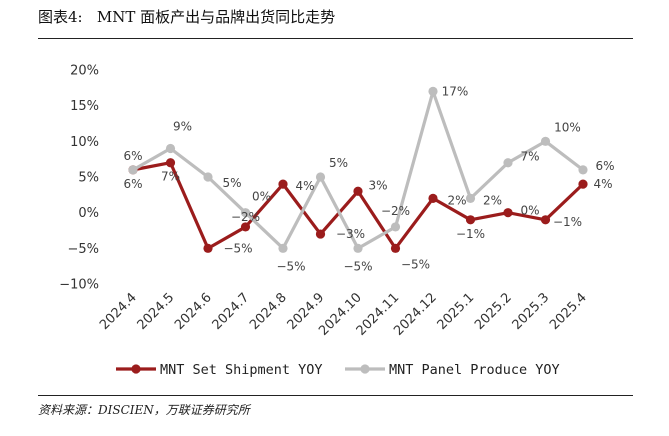 Image resolution: width=669 pixels, height=436 pixels. Describe the element at coordinates (156, 311) in the screenshot. I see `x-tick-label: 2024.5` at that location.